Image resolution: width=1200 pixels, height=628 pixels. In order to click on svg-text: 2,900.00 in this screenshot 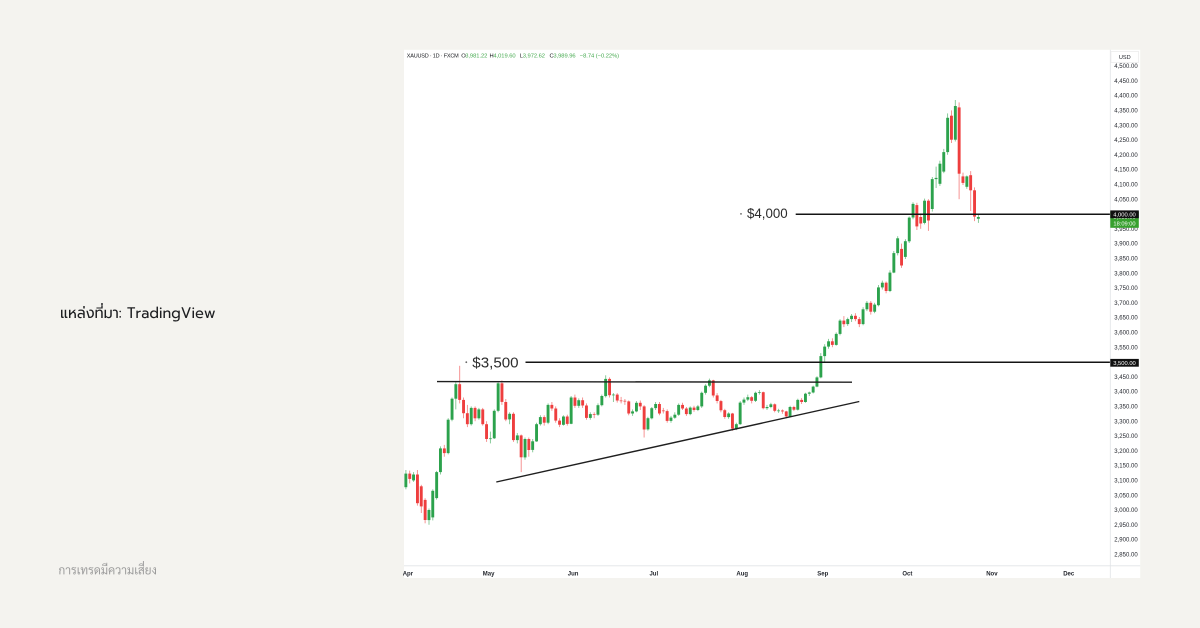, I will do `click(1126, 541)`.